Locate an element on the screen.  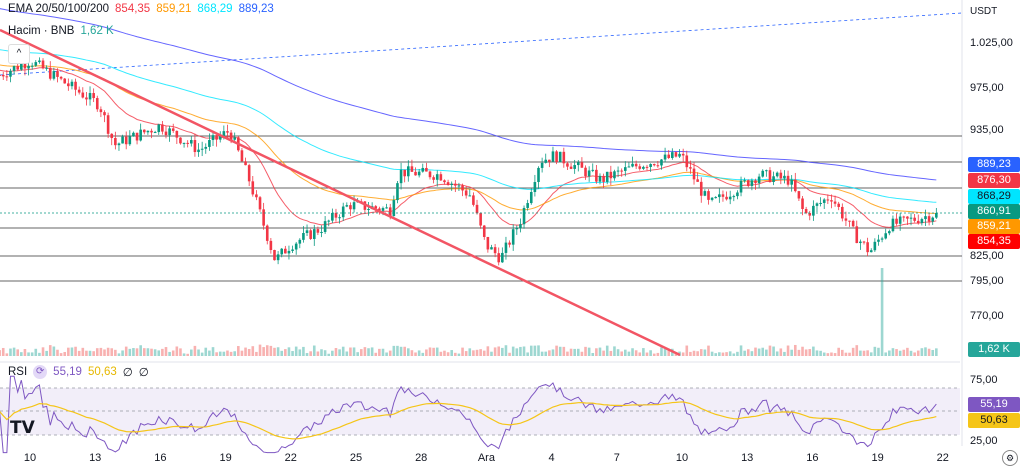
collapse-legend-button: ^ is located at coordinates (19, 54).